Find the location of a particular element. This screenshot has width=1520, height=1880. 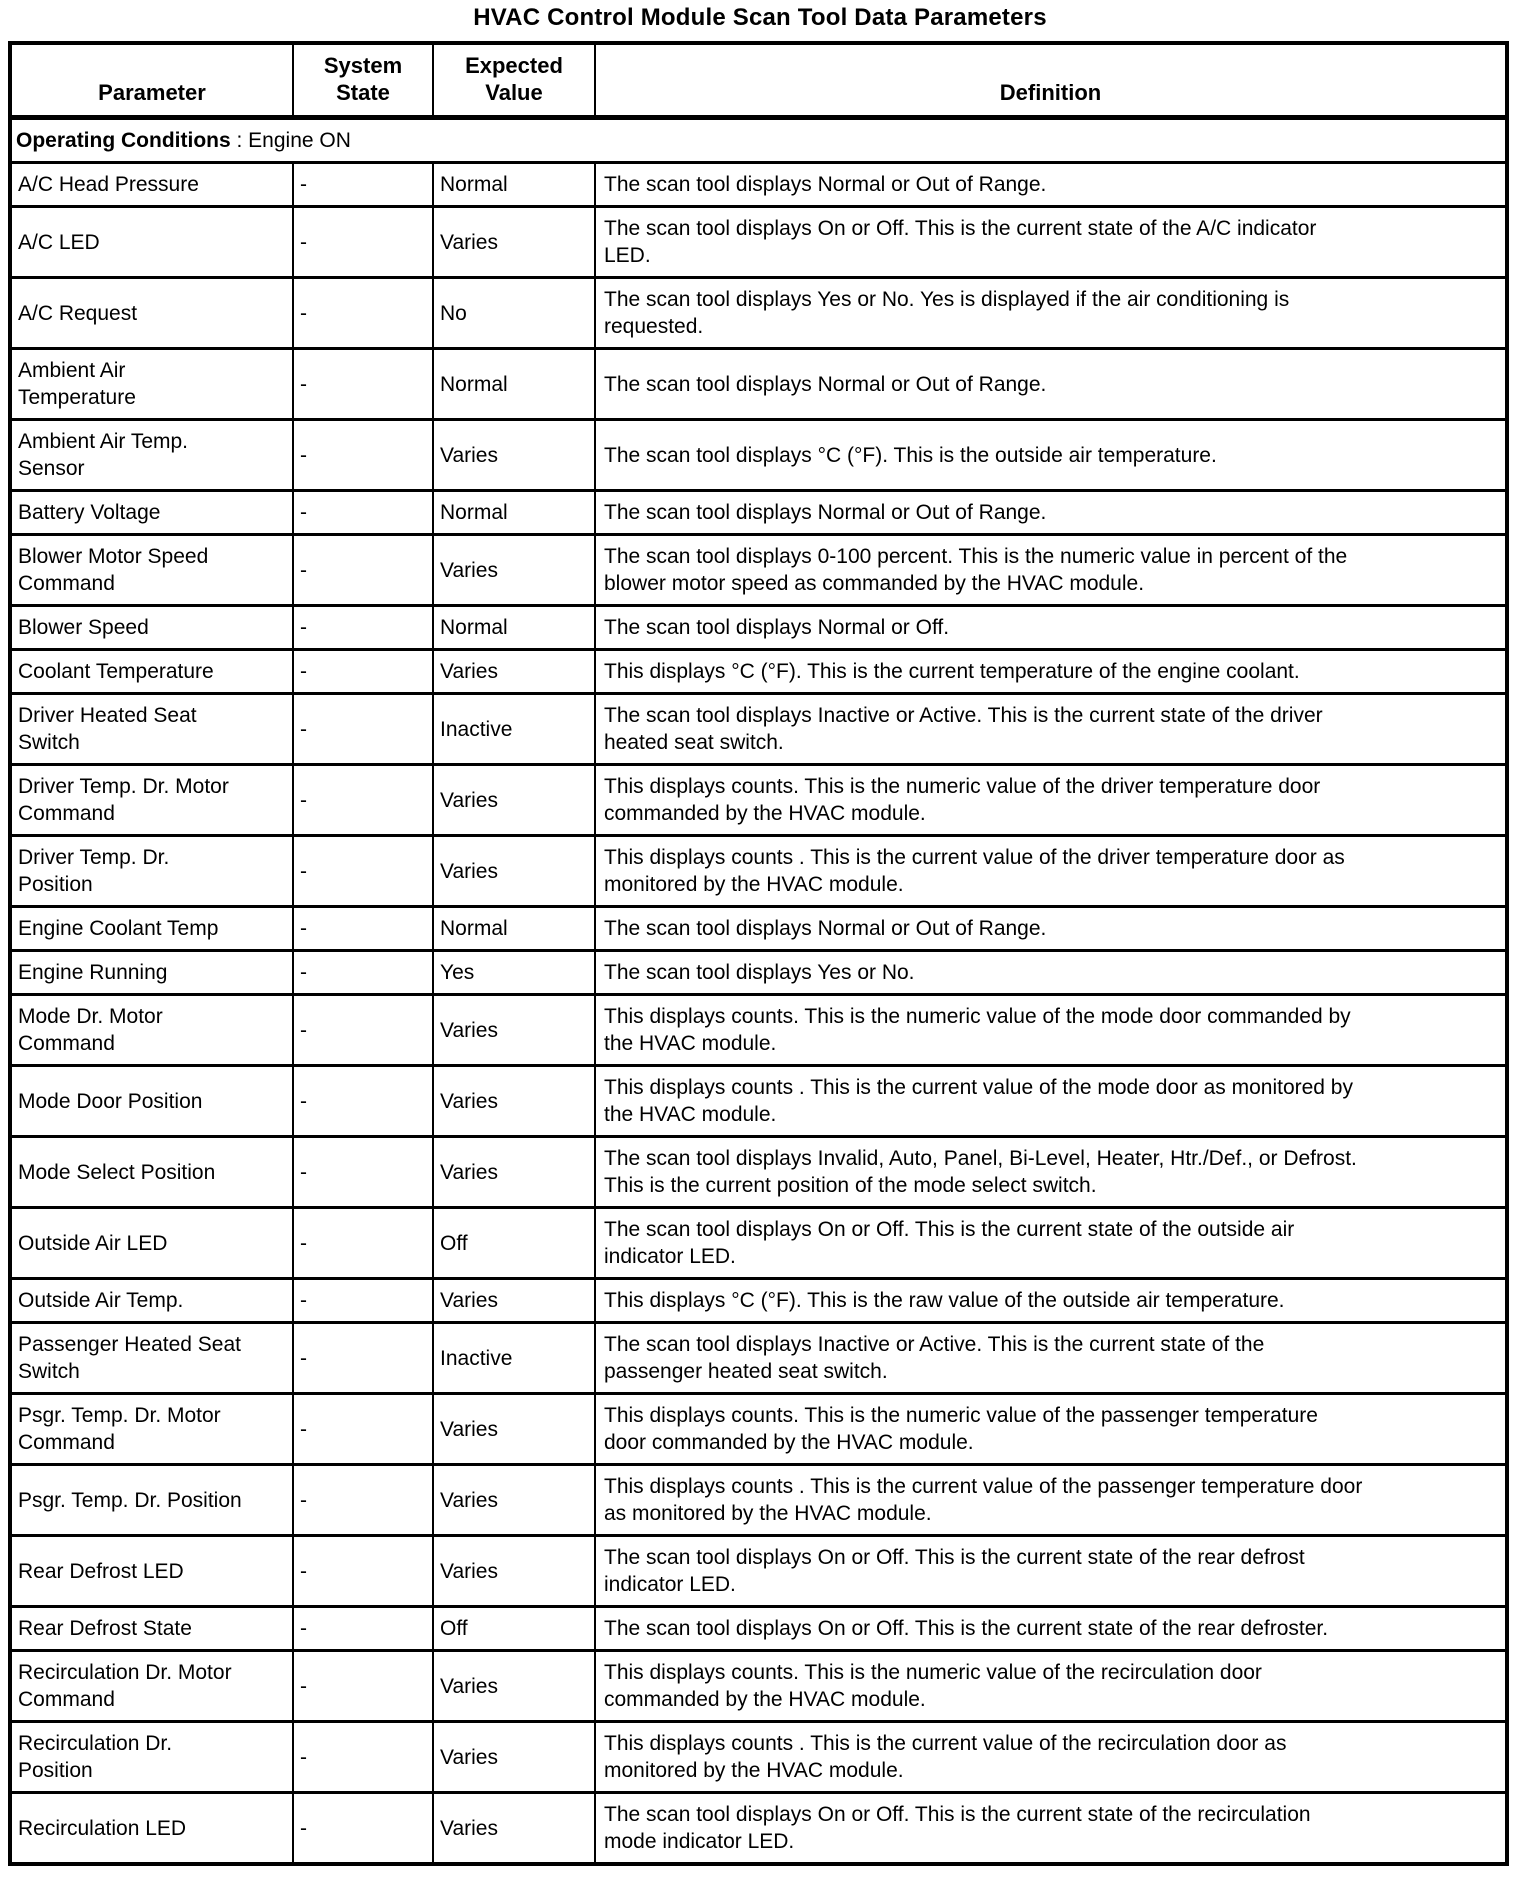

param-cell: Engine Coolant Temp is located at coordinates (151, 928).